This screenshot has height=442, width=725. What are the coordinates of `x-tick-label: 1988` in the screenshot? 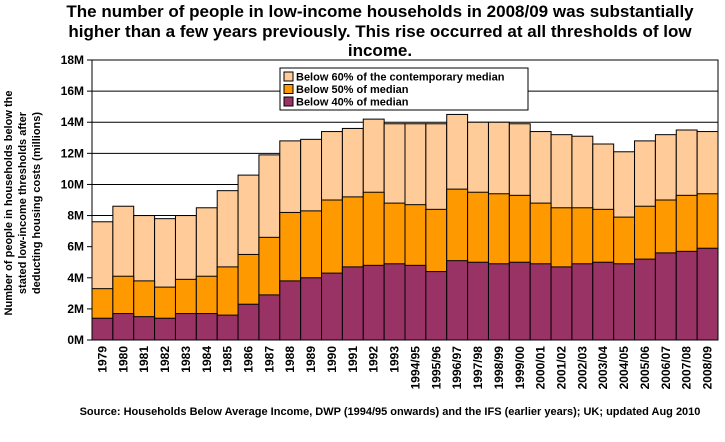 It's located at (290, 359).